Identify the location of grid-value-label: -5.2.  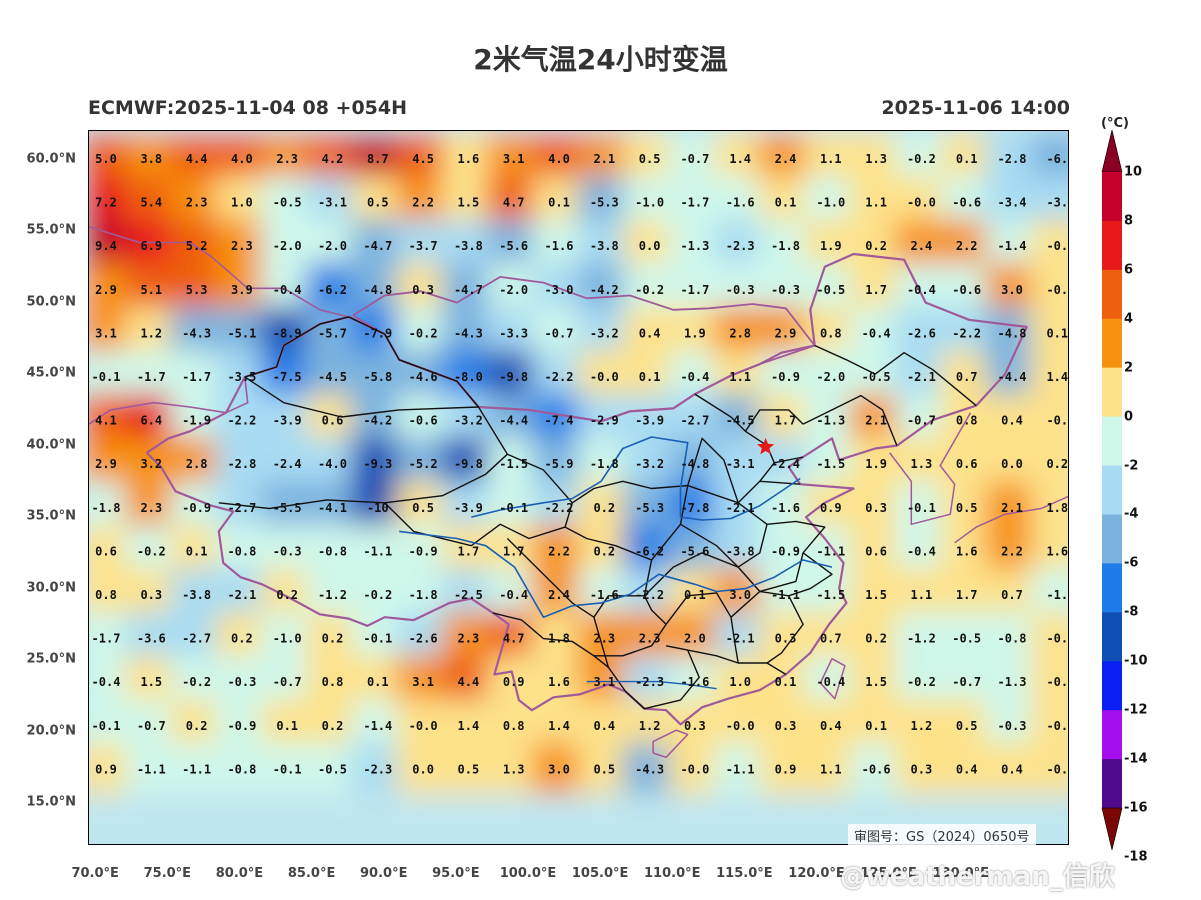
(423, 464).